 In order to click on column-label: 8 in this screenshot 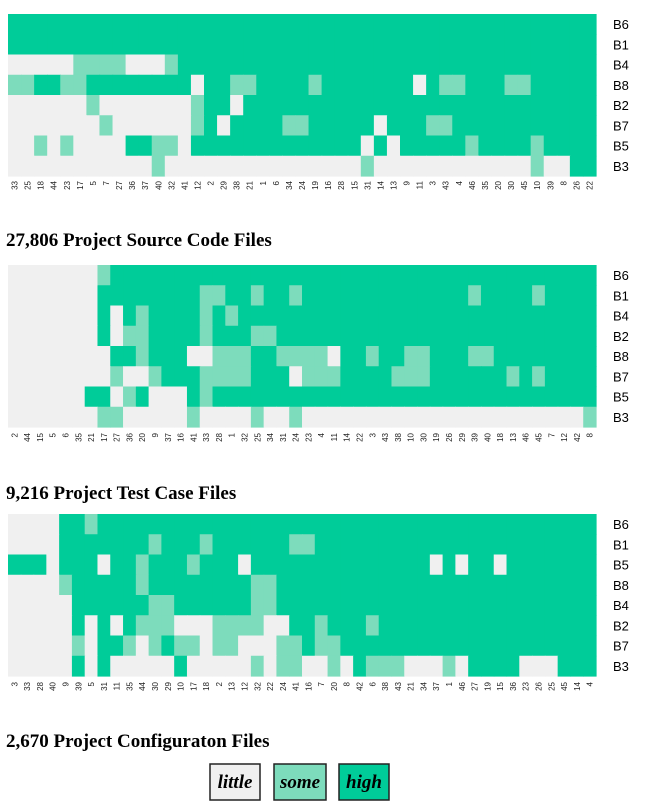, I will do `click(347, 683)`.